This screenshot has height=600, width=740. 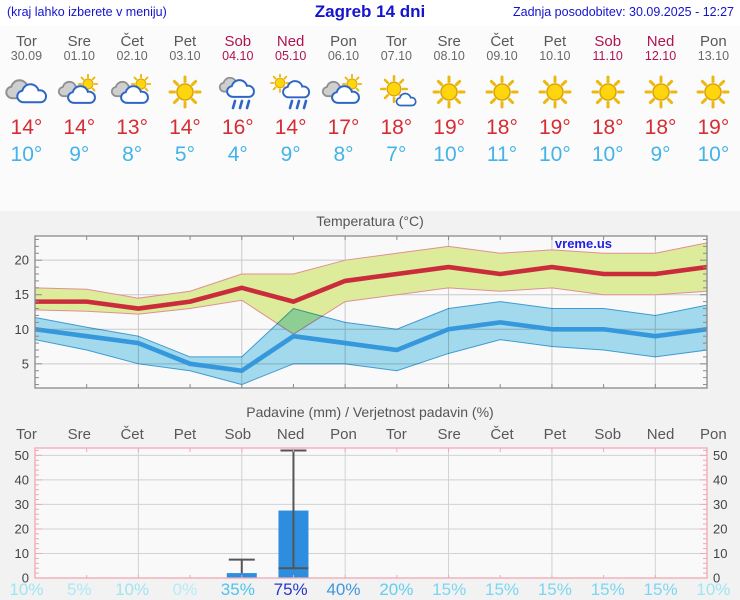 I want to click on day-name: Čet, so click(x=132, y=41).